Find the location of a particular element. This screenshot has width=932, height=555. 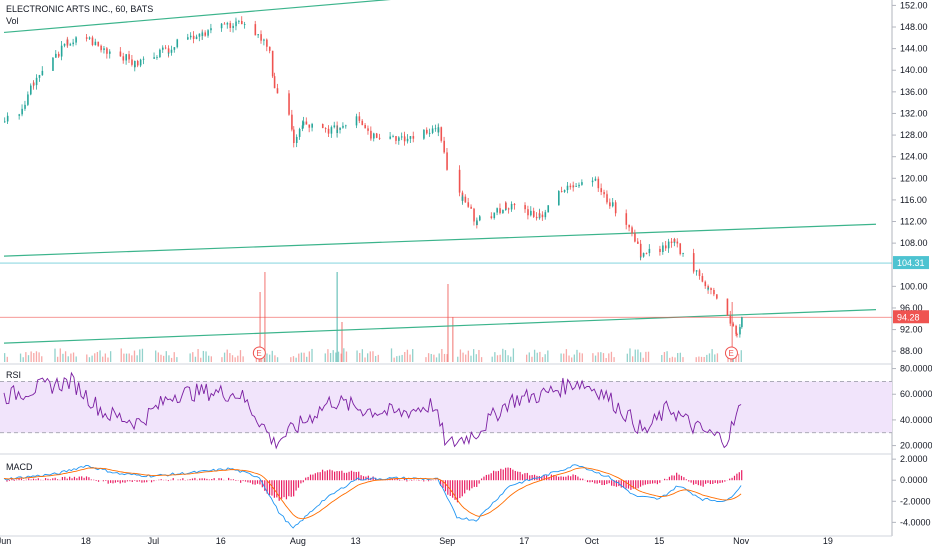

macd-line is located at coordinates (372, 496).